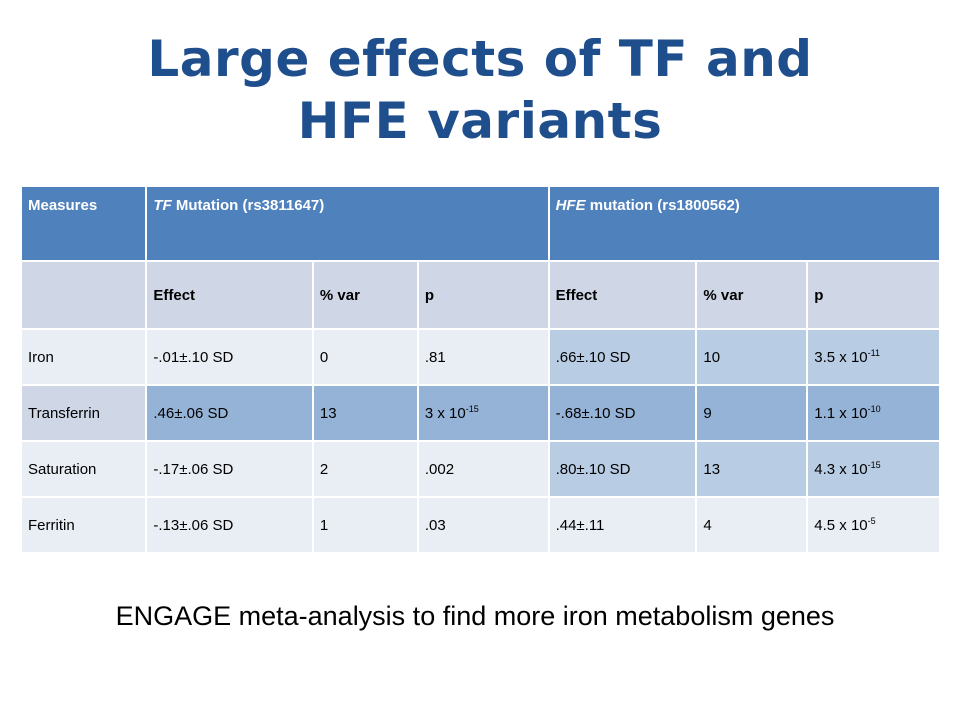 The width and height of the screenshot is (960, 720). I want to click on cell-tf-p: .03, so click(483, 525).